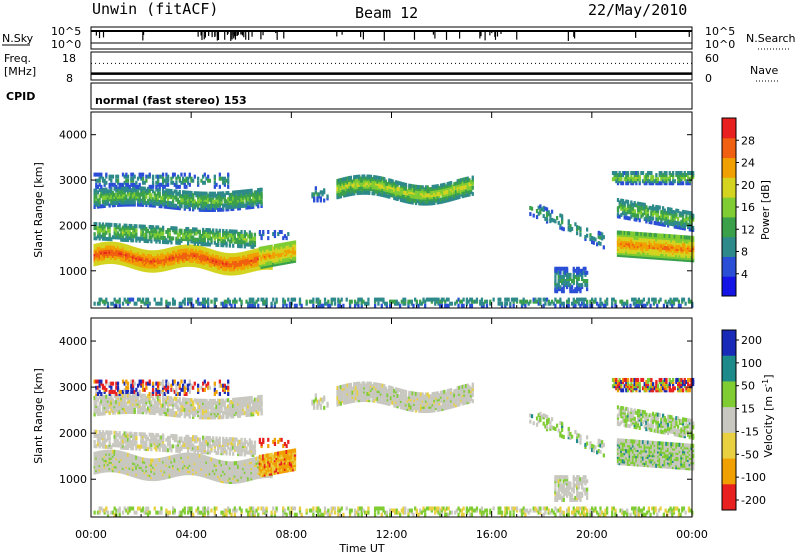 The image size is (800, 554). What do you see at coordinates (18, 38) in the screenshot?
I see `nsky-label: N.Sky` at bounding box center [18, 38].